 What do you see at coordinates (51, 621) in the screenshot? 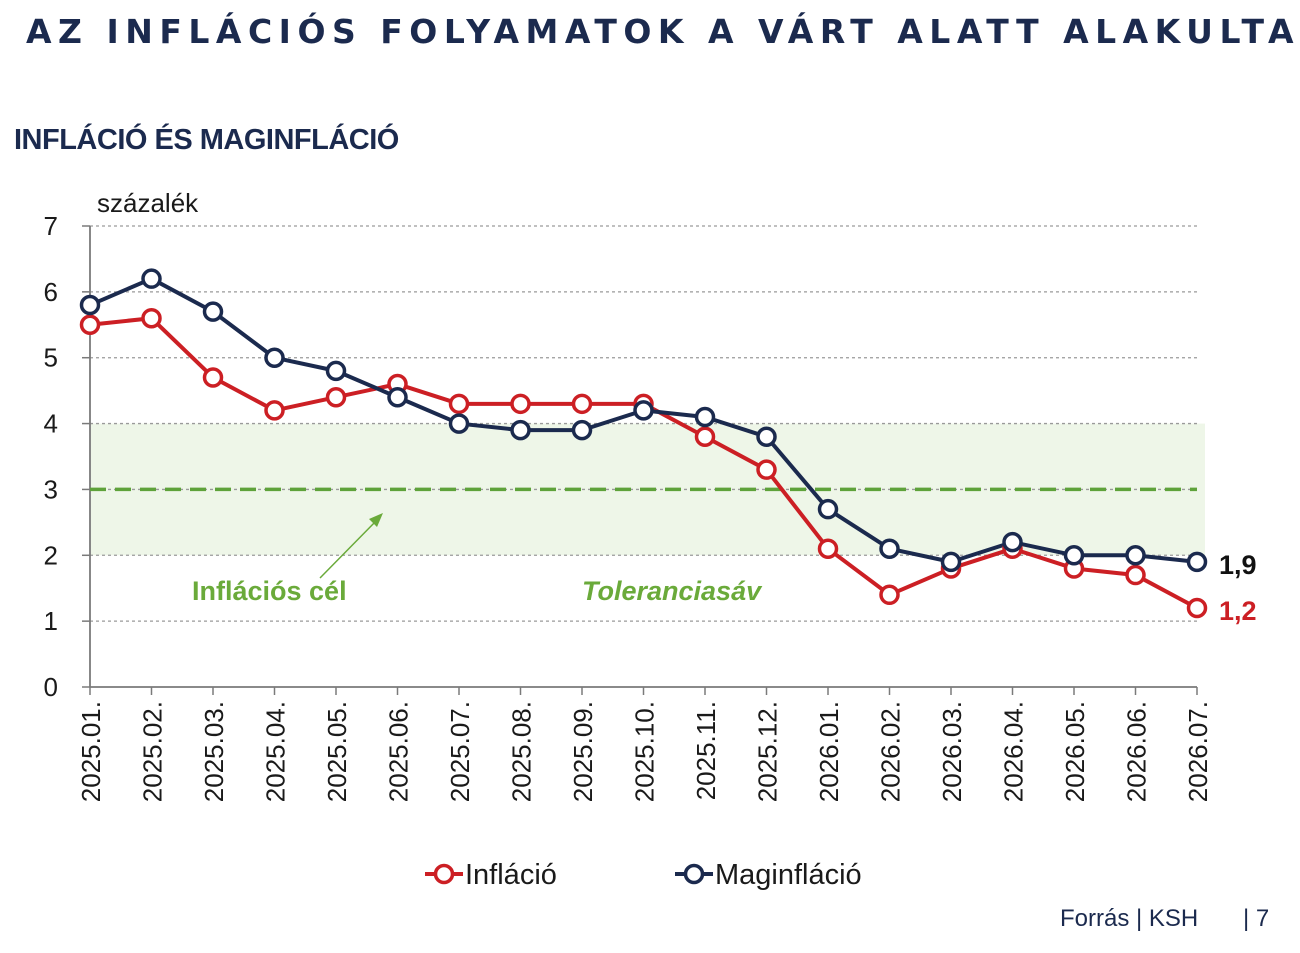
I see `y-tick-label: 1` at bounding box center [51, 621].